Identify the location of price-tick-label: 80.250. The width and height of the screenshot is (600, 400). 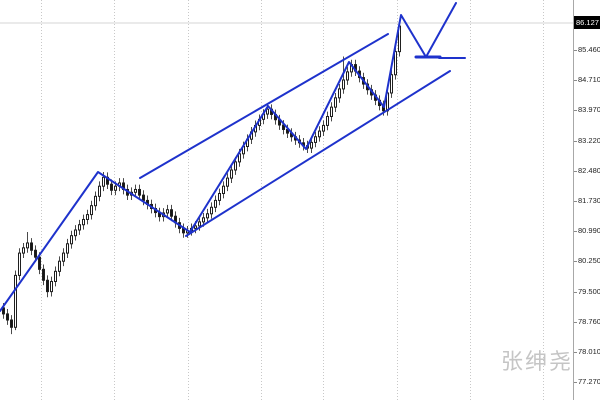
(589, 260).